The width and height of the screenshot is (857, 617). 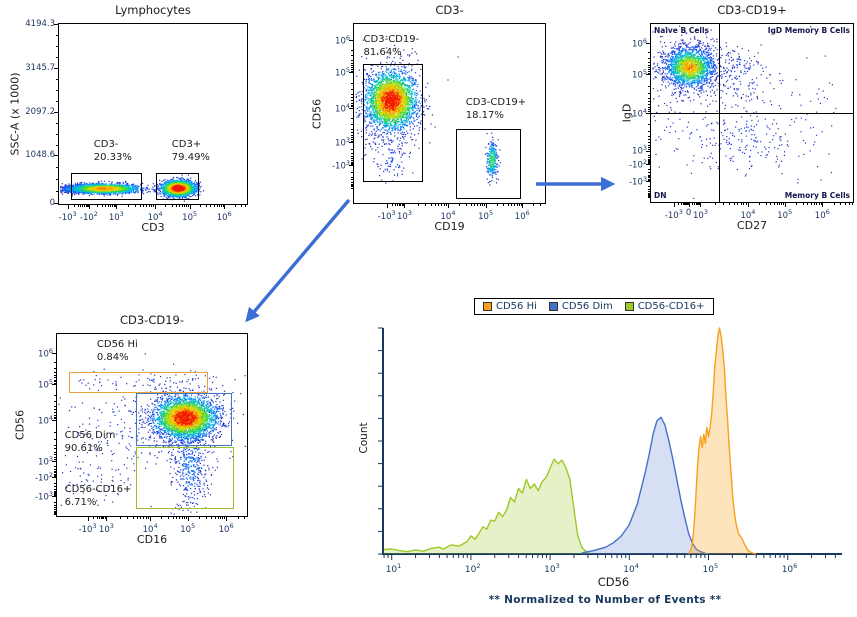 What do you see at coordinates (613, 582) in the screenshot?
I see `x-axis-label: CD56` at bounding box center [613, 582].